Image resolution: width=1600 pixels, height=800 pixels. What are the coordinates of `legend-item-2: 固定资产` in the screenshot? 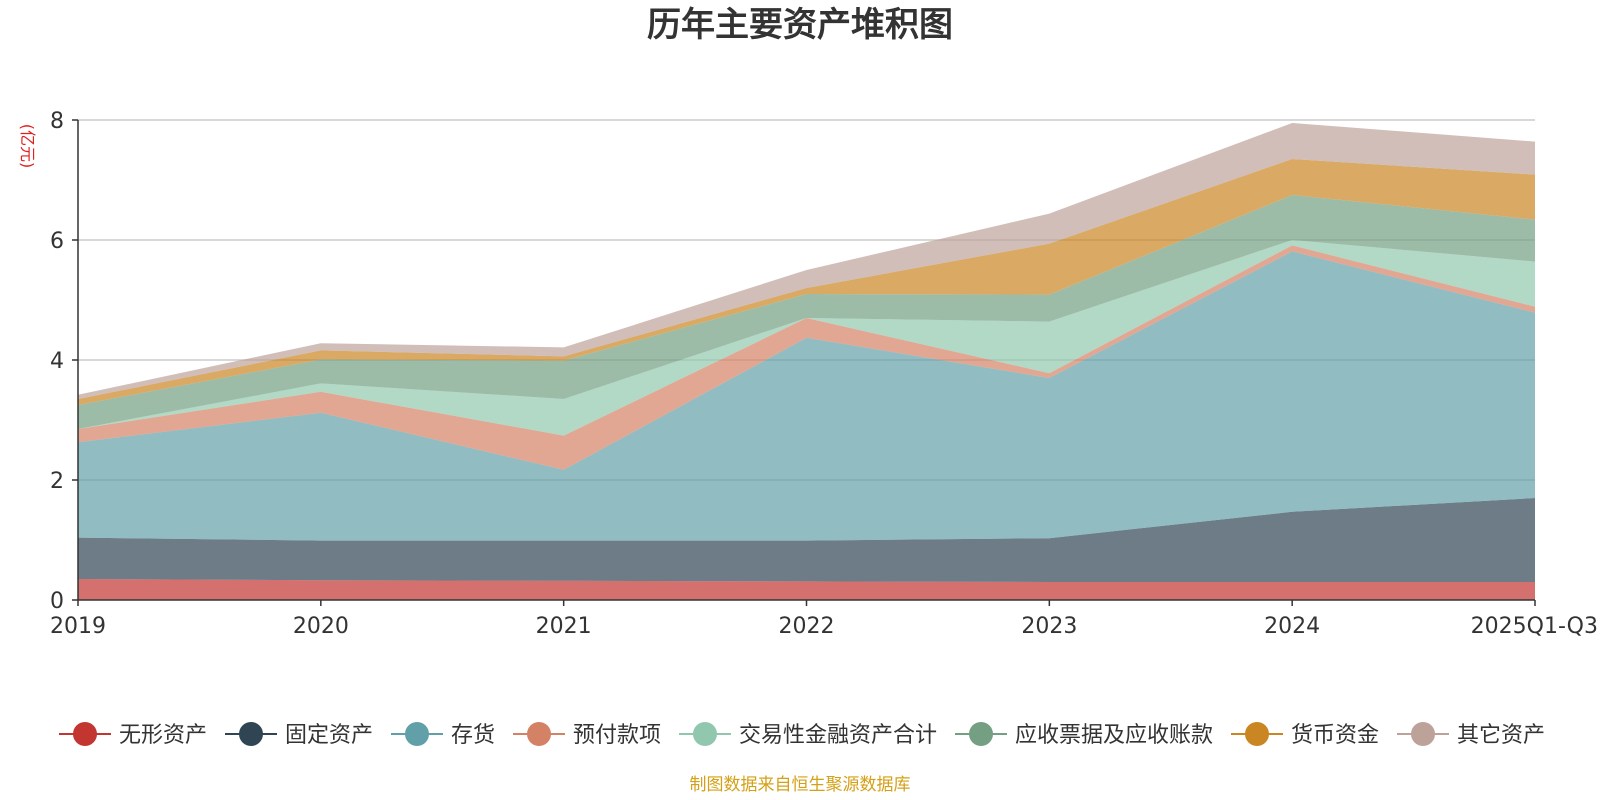 It's located at (298, 735).